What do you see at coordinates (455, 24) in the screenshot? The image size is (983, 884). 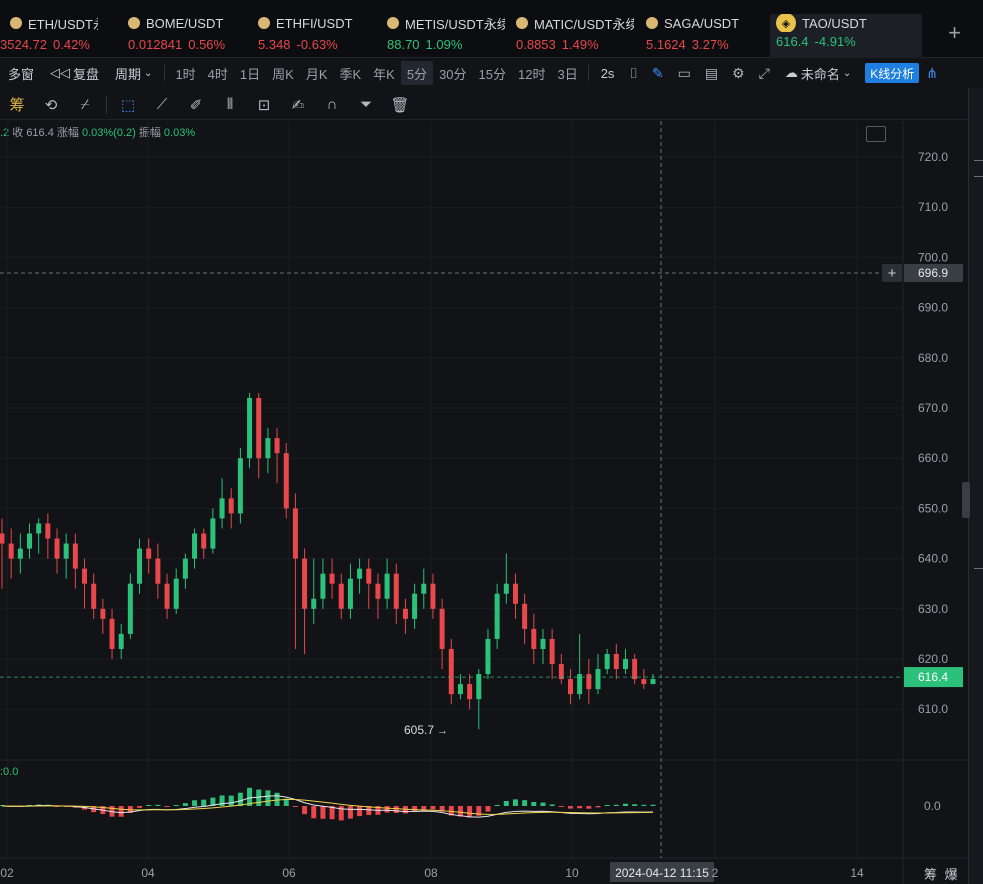 I see `ticker-symbol: METIS/USDT永续` at bounding box center [455, 24].